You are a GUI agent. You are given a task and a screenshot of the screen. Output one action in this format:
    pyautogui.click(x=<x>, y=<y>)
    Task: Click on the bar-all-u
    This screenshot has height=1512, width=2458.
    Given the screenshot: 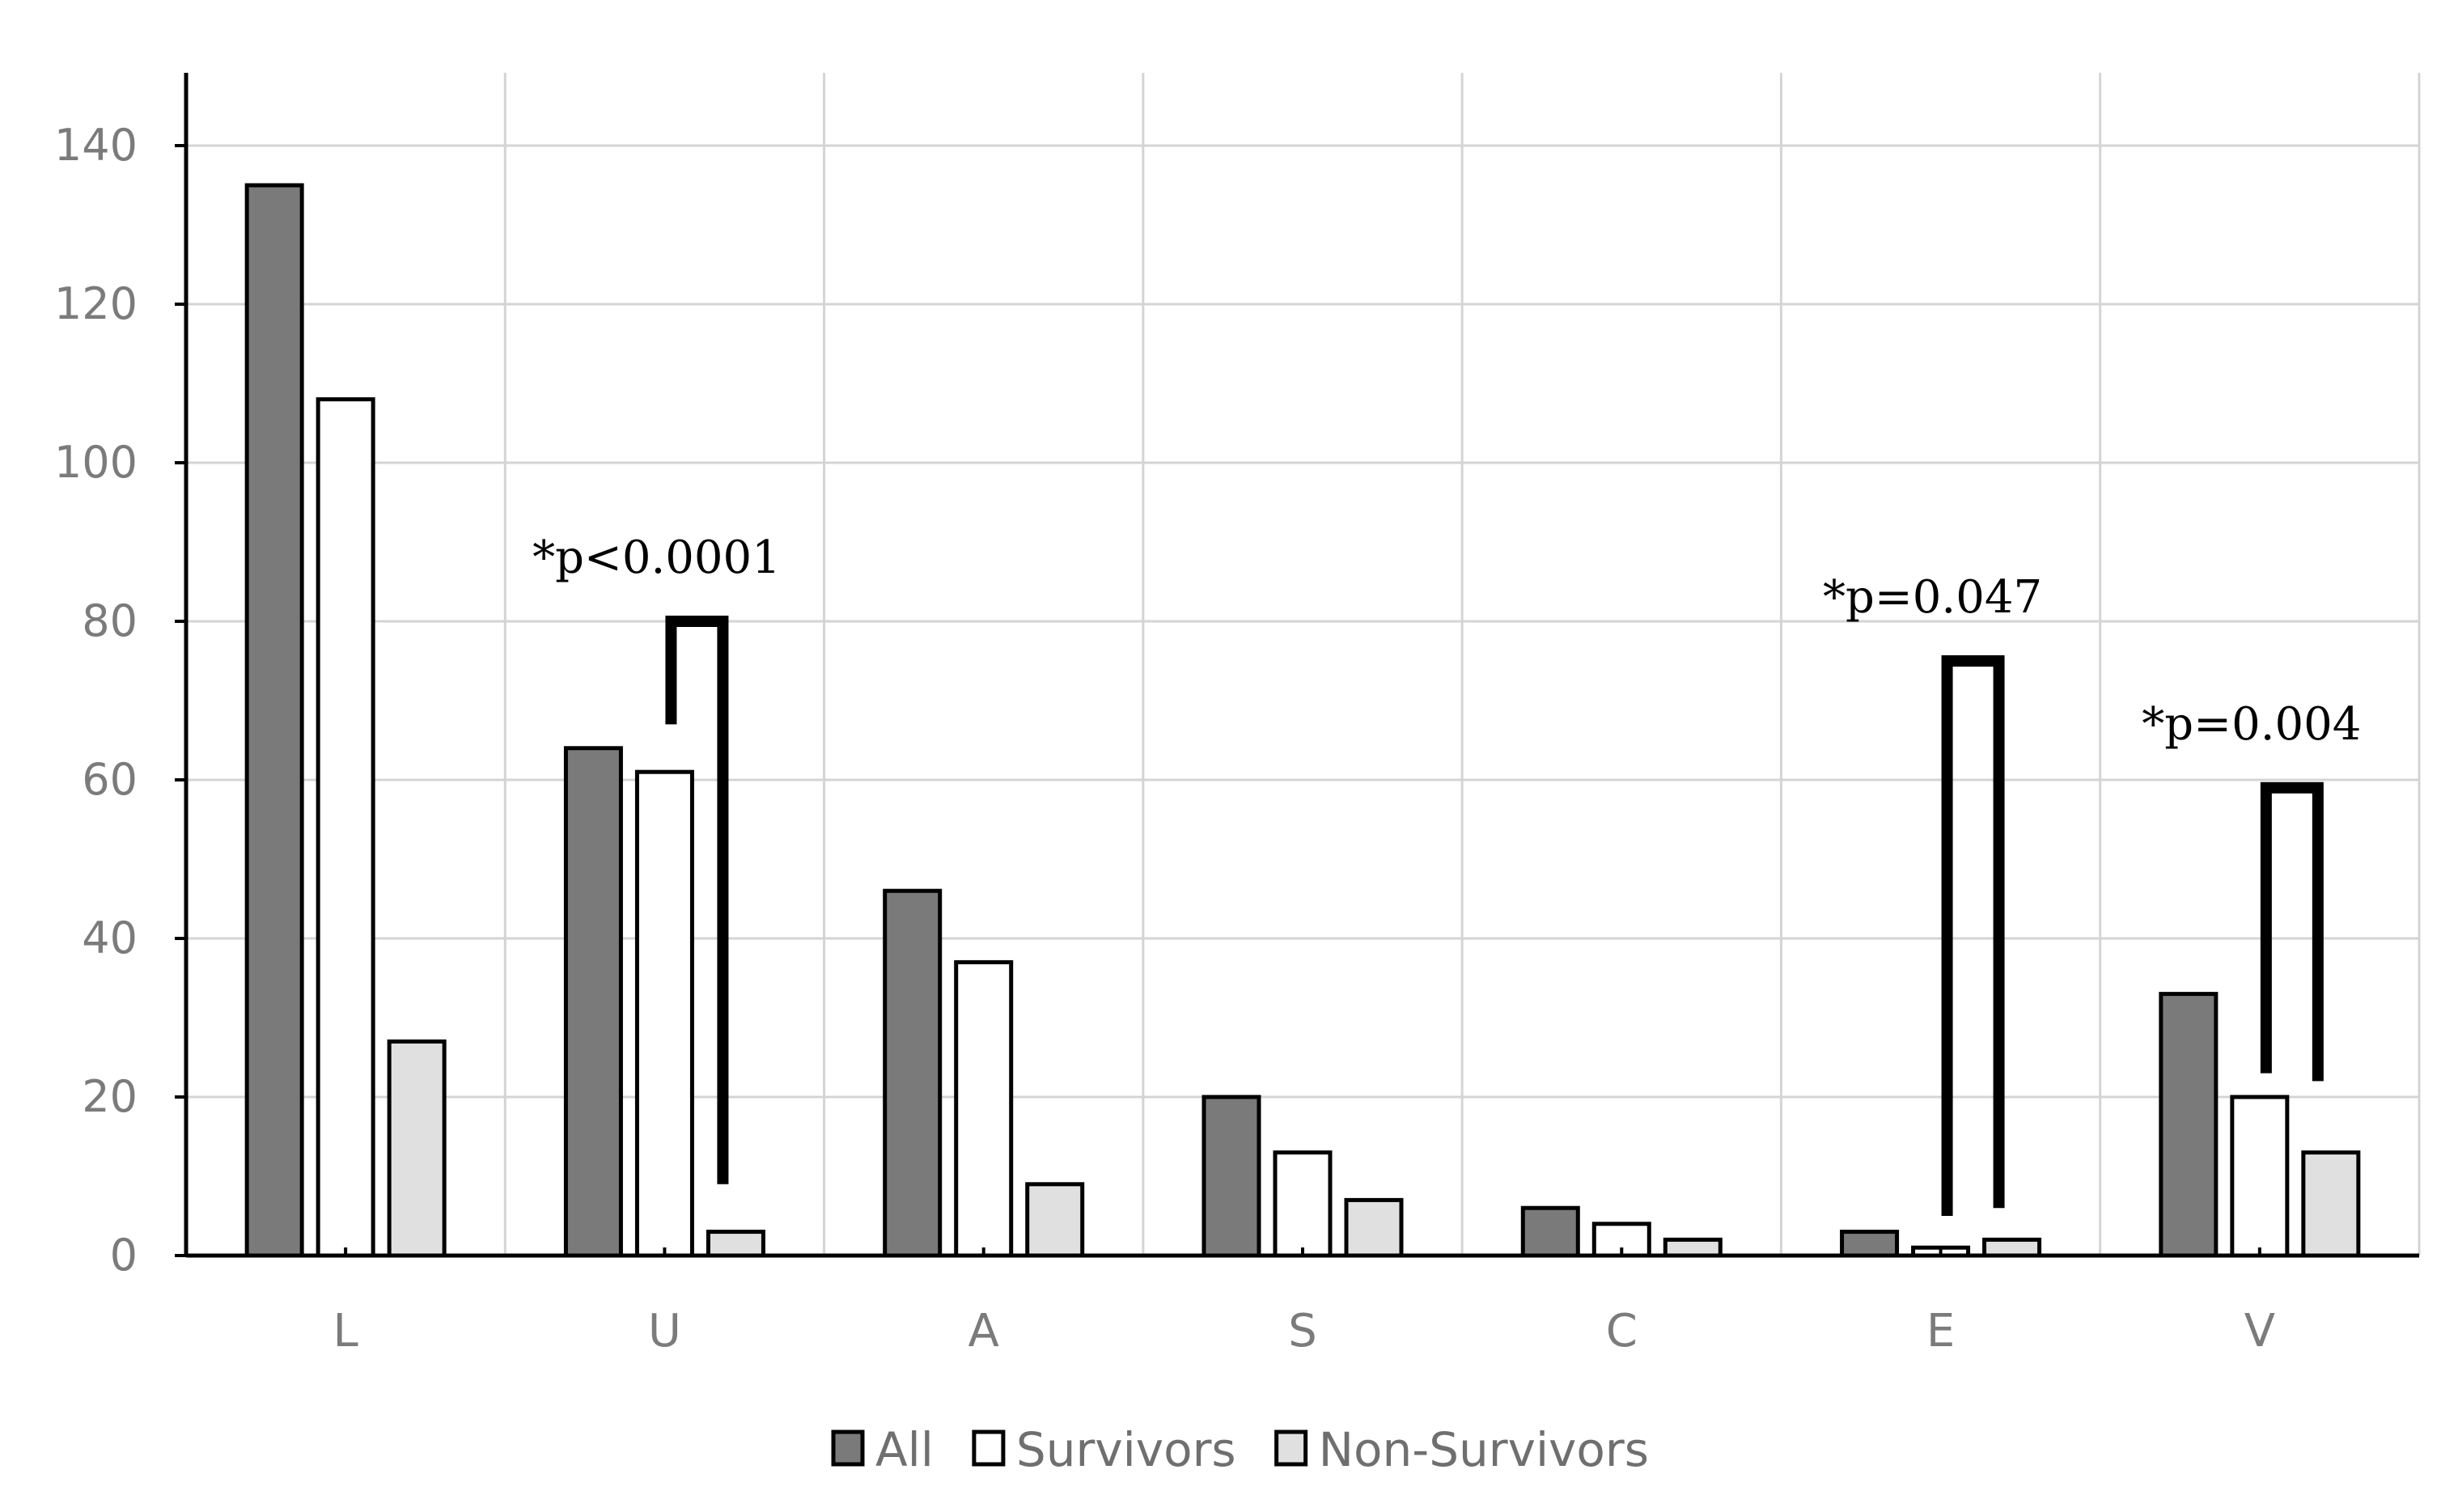 What is the action you would take?
    pyautogui.click(x=593, y=1002)
    